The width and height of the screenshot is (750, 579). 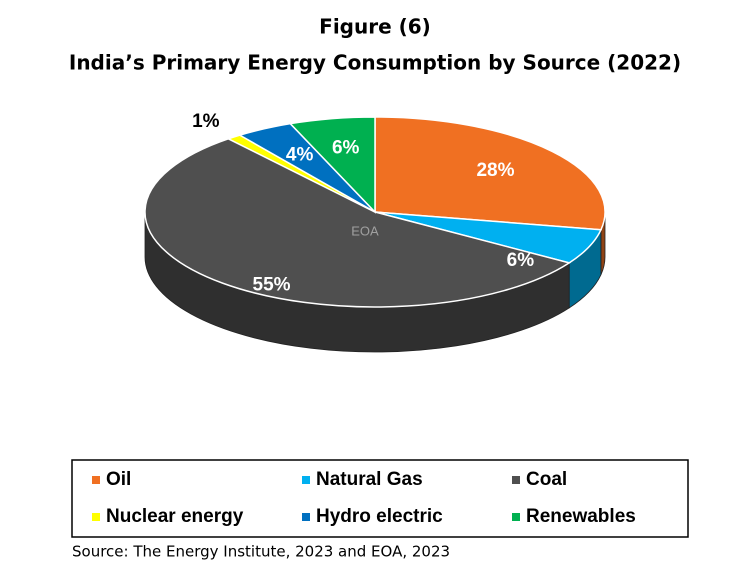 What do you see at coordinates (581, 516) in the screenshot?
I see `legend-label: Renewables` at bounding box center [581, 516].